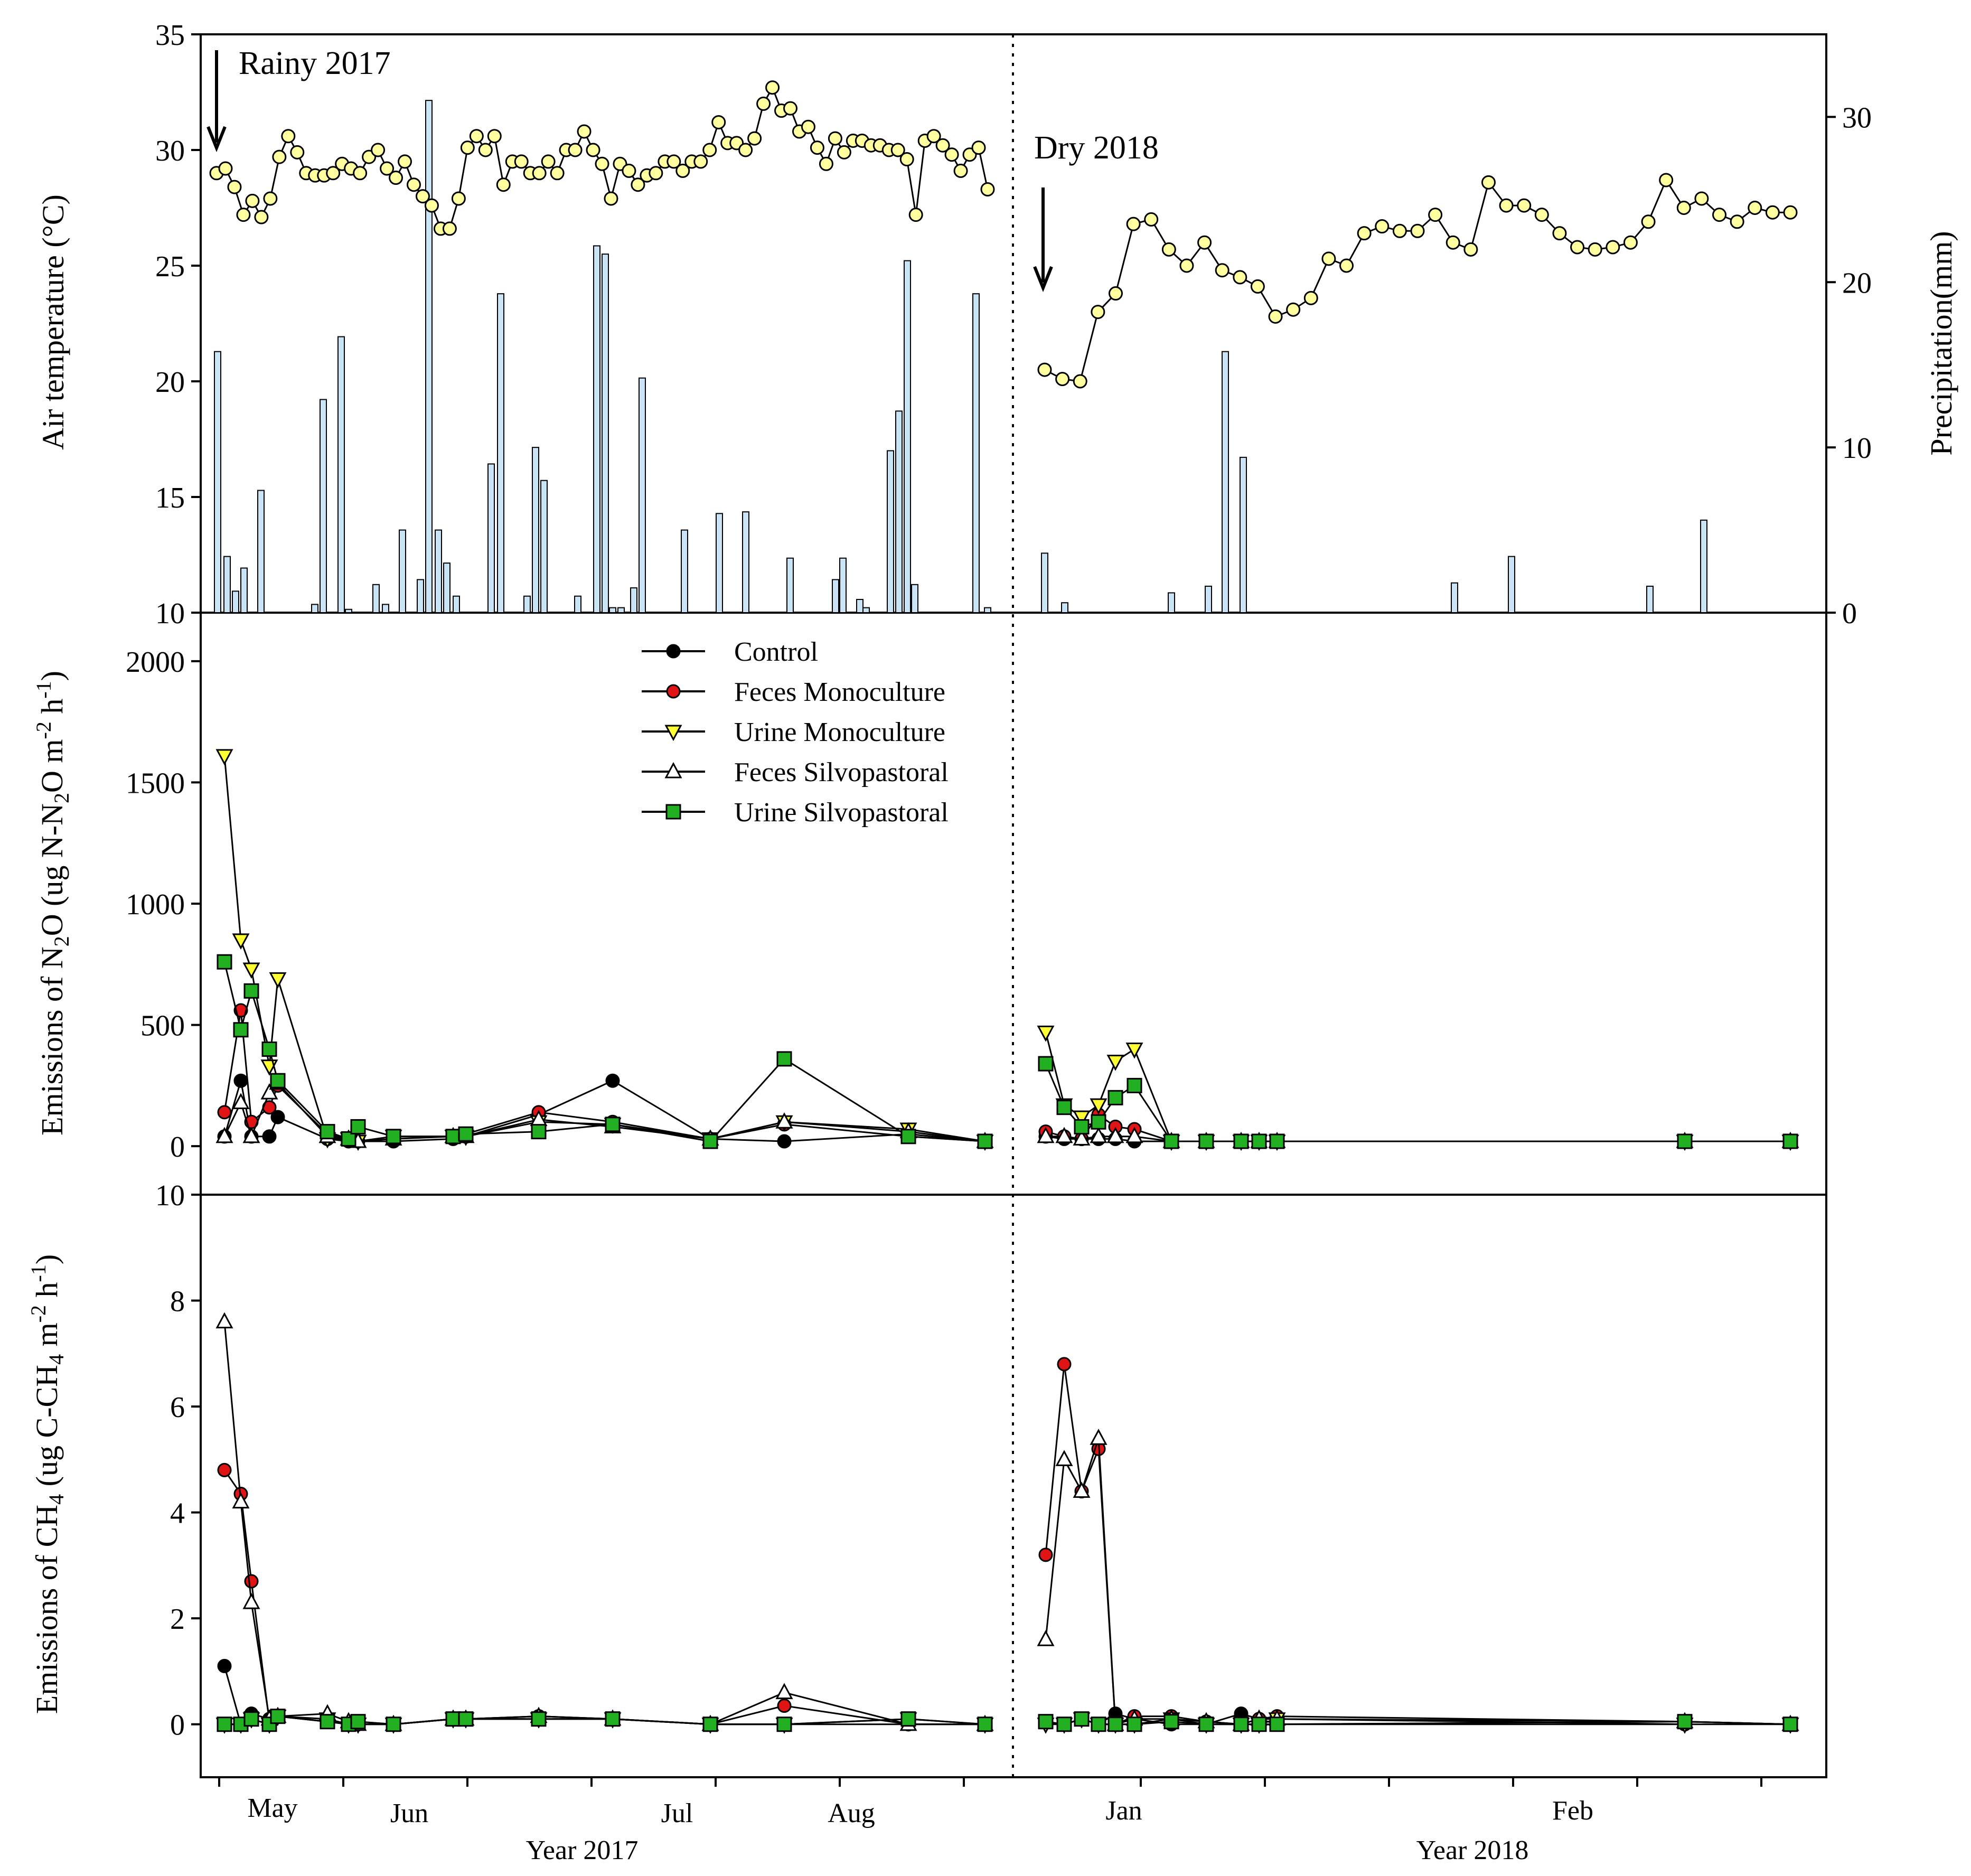  I want to click on y-tick-label: 15, so click(170, 498).